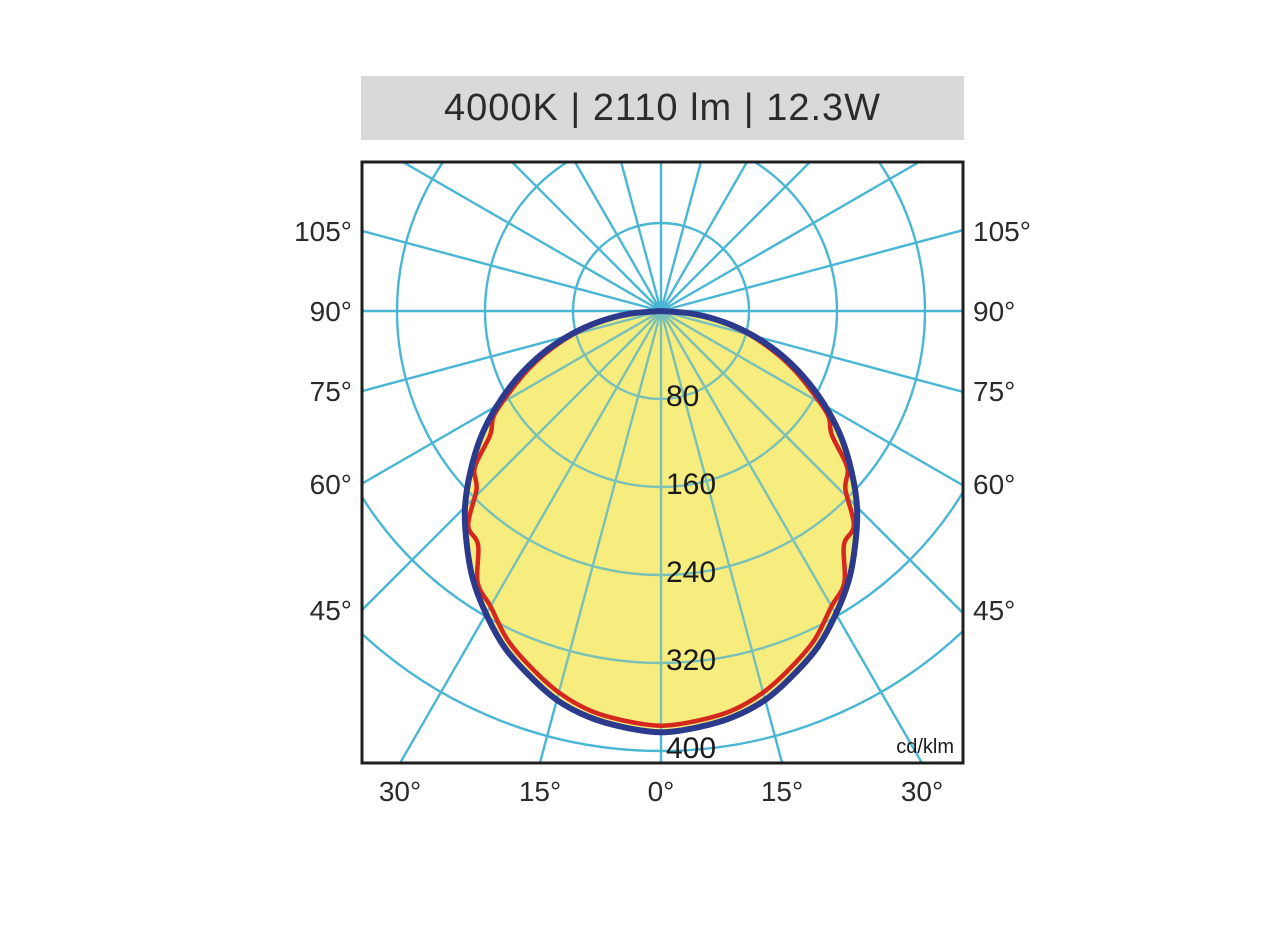 The width and height of the screenshot is (1280, 950). Describe the element at coordinates (682, 396) in the screenshot. I see `radial-label-80: 80` at that location.